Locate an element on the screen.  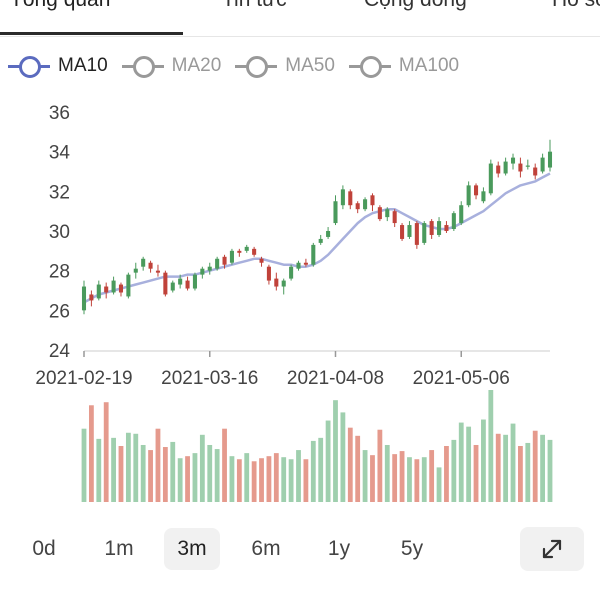
tab-profile: Hồ sơ is located at coordinates (576, 6).